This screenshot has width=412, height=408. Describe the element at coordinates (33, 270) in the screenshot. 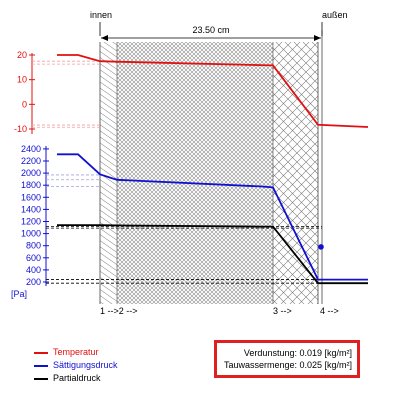

I see `pressure-tick-label: 400` at that location.